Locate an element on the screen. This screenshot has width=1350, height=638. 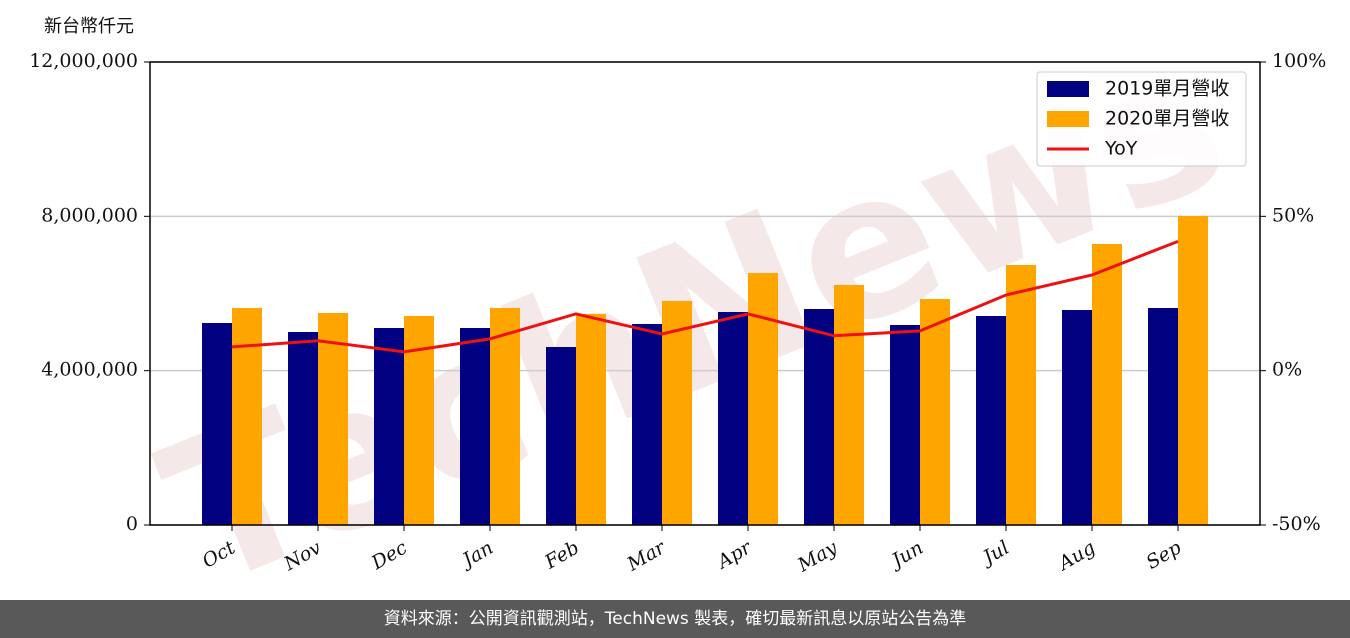
y2-tick-label: 100% is located at coordinates (1299, 61).